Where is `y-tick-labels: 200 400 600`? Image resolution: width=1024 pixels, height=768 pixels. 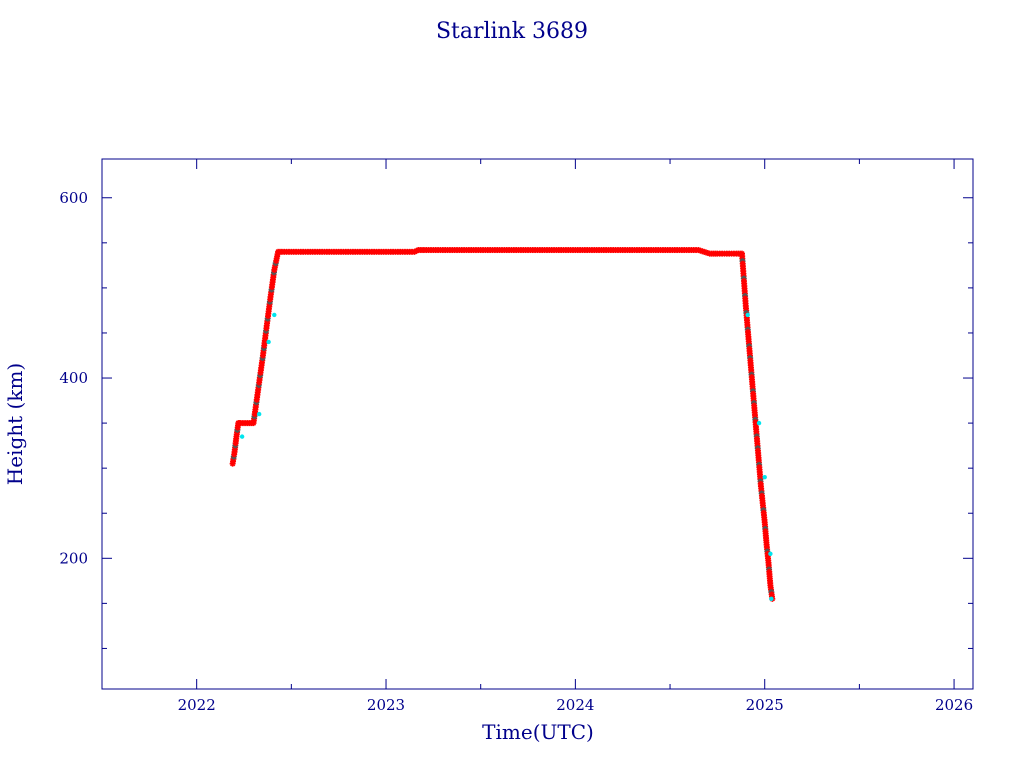 y-tick-labels: 200 400 600 is located at coordinates (73, 378).